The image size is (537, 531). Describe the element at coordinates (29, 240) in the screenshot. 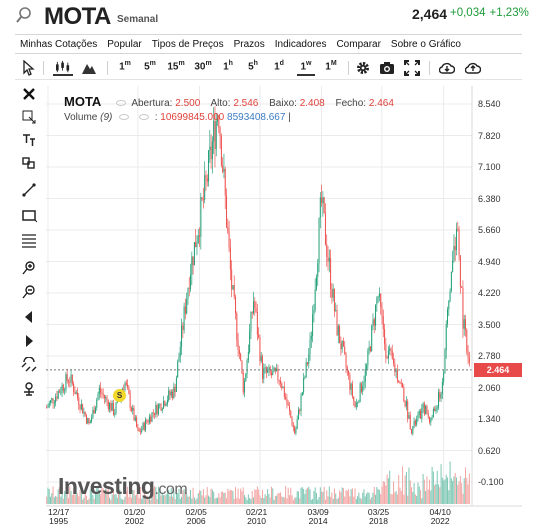

I see `fibonacci-icon` at that location.